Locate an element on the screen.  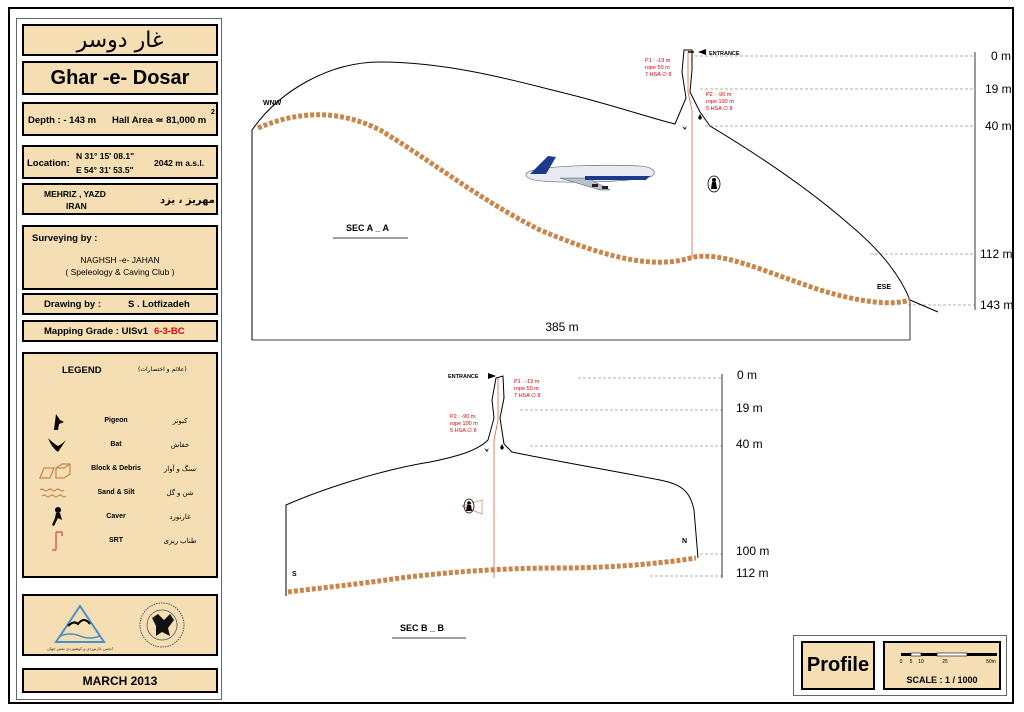
drawing-box: Drawing by : S . Lotfizadeh is located at coordinates (120, 304).